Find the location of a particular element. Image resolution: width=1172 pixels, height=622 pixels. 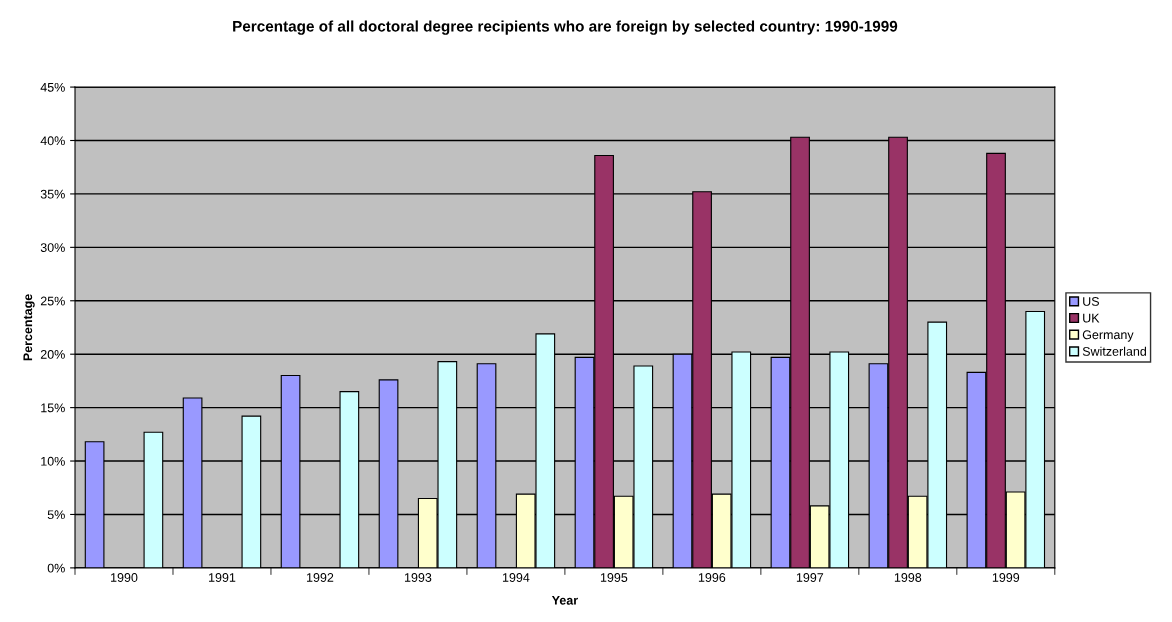

y-tick-label: 0% is located at coordinates (56, 568).